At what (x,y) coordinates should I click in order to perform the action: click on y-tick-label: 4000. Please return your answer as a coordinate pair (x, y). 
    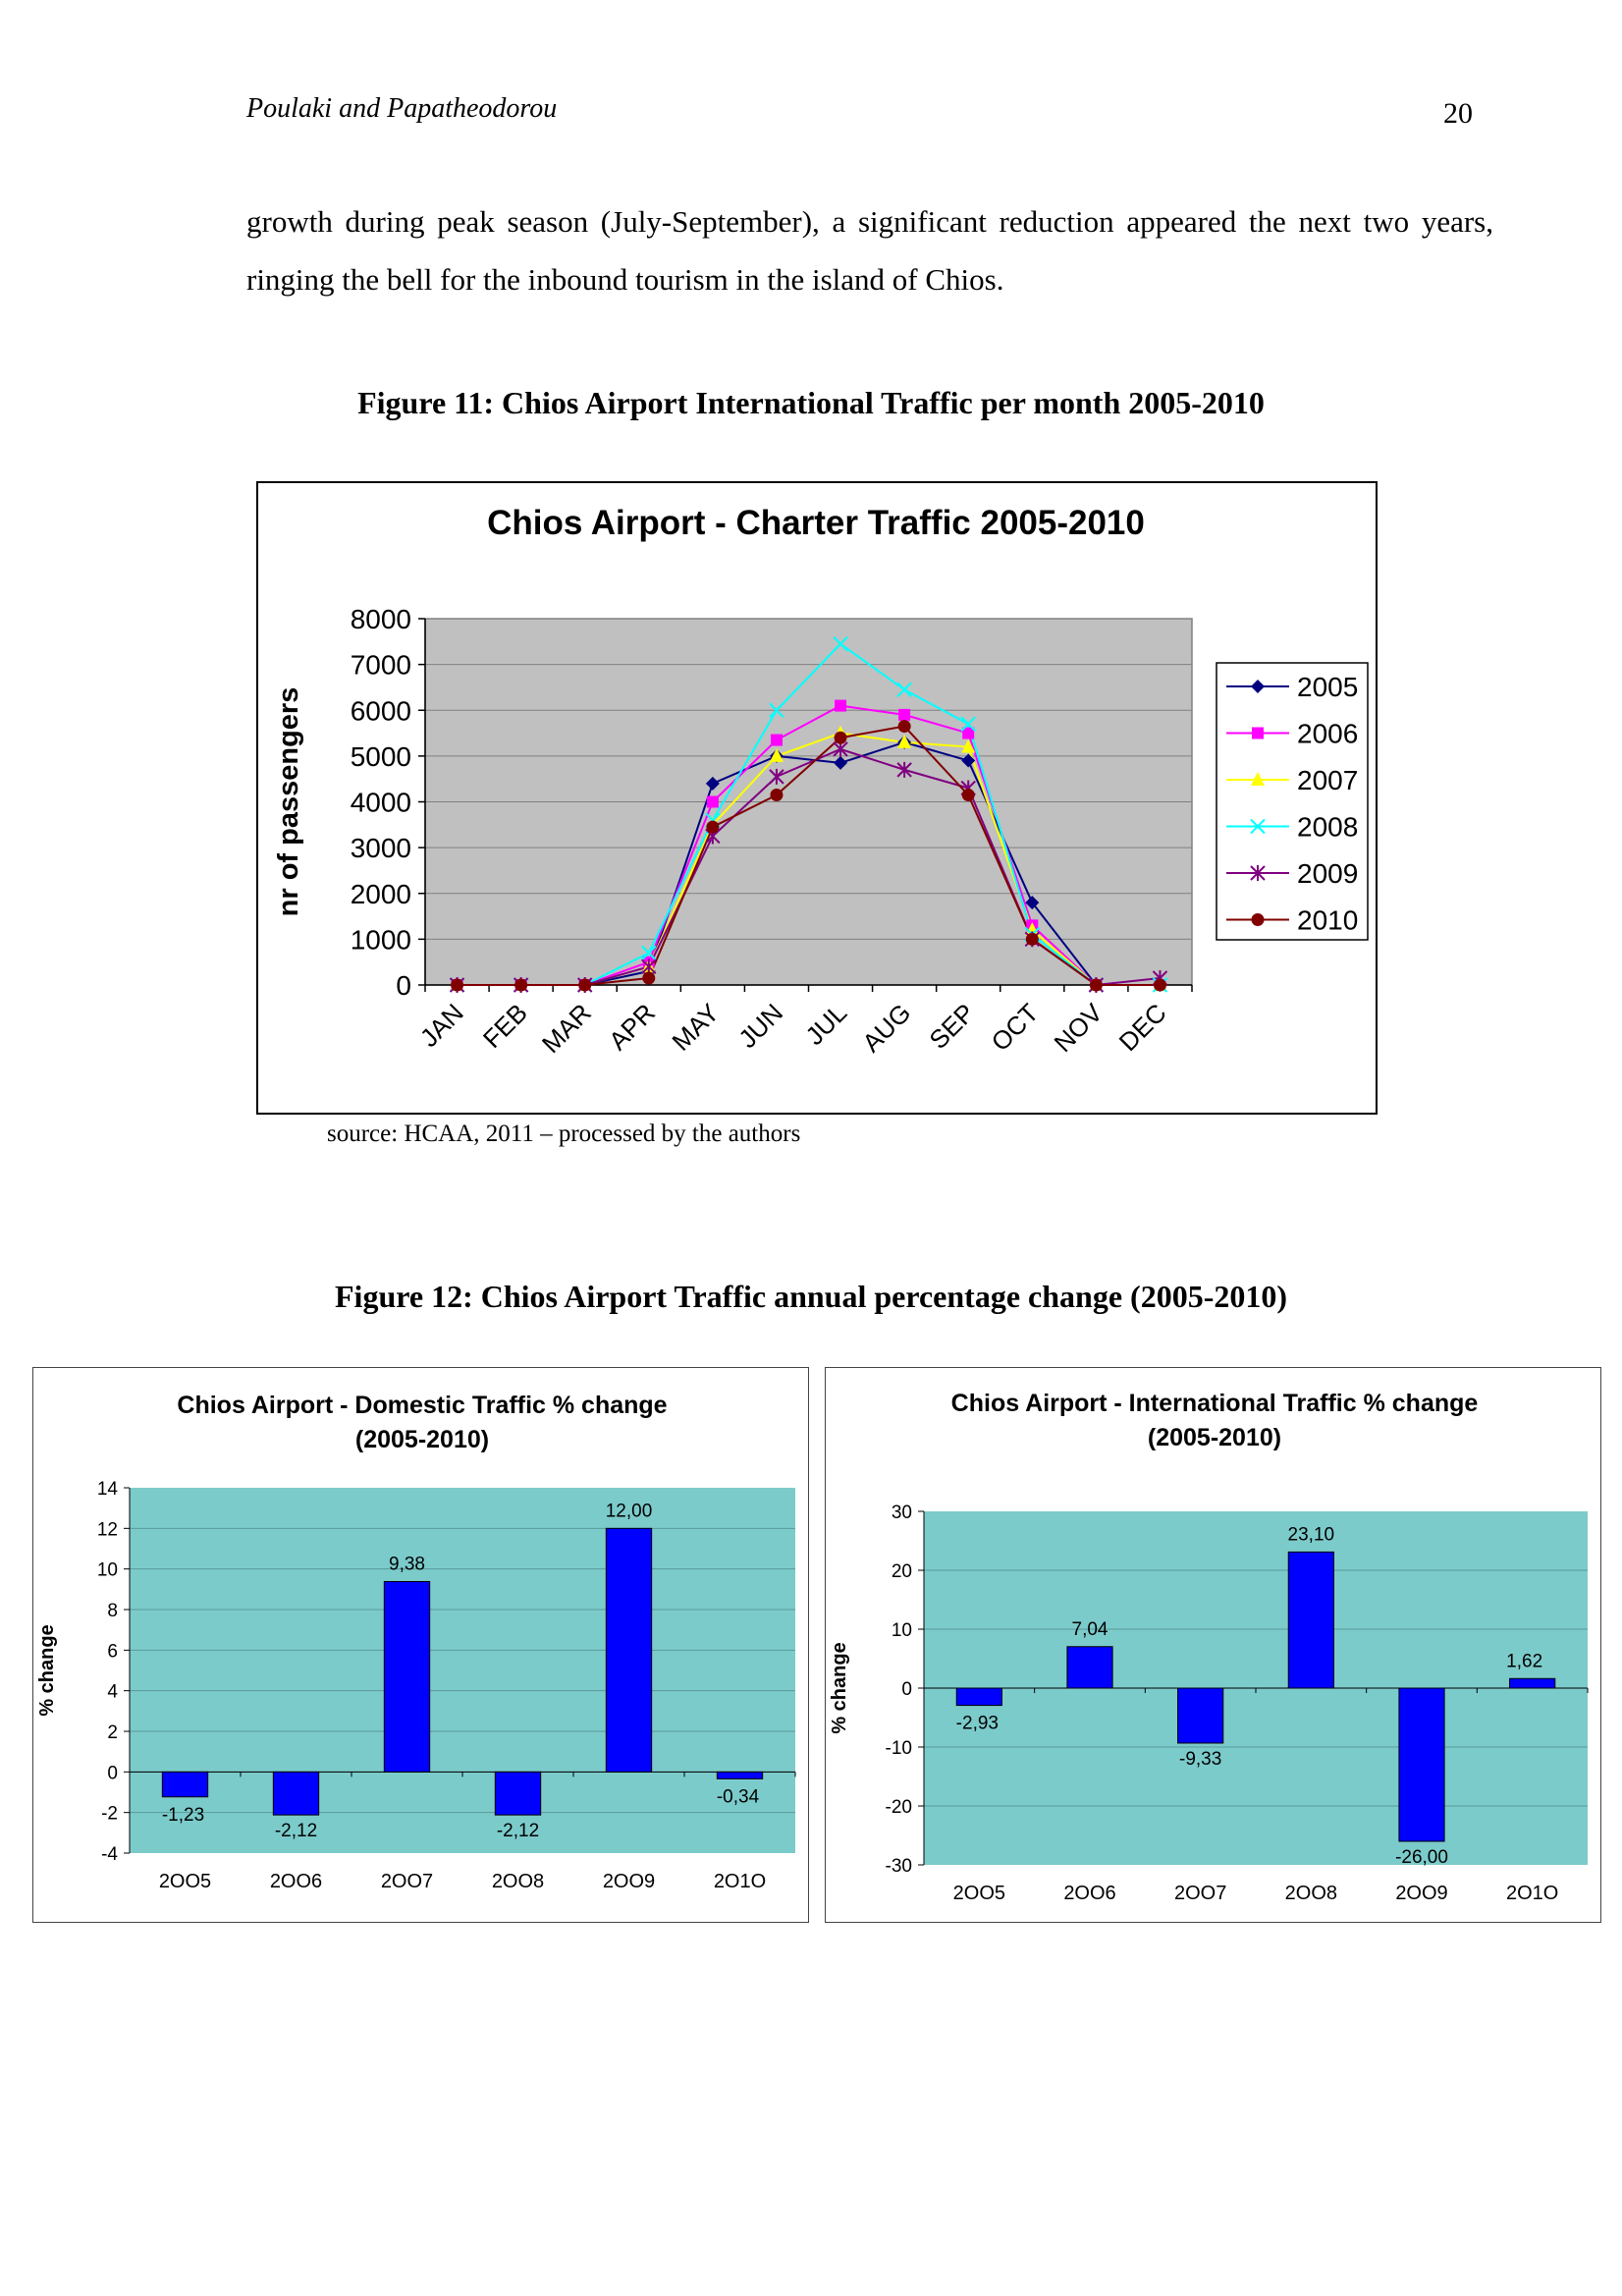
    Looking at the image, I should click on (381, 803).